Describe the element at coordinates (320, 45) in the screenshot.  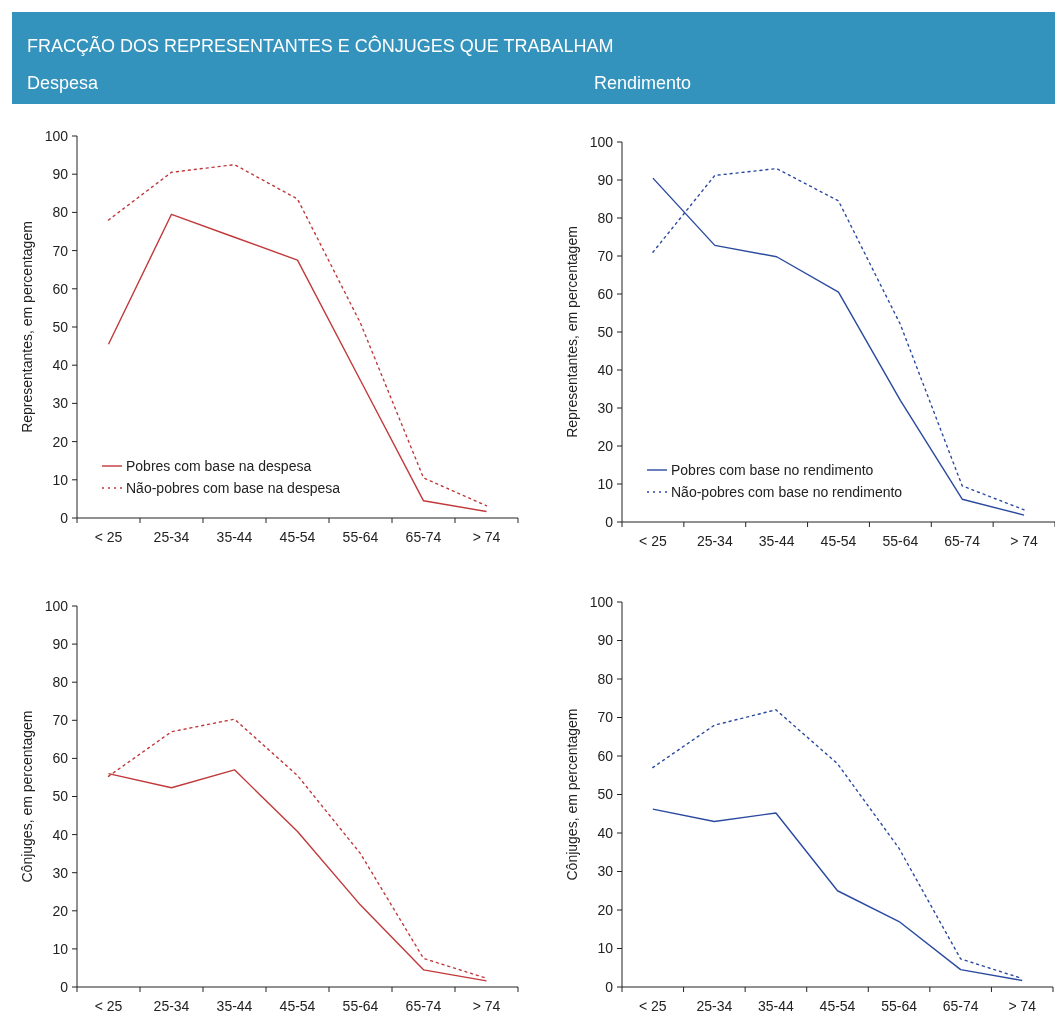
I see `chart-title: FRACÇÃO DOS REPRESENTANTES E CÔNJUGES QUE TRABALHAM` at that location.